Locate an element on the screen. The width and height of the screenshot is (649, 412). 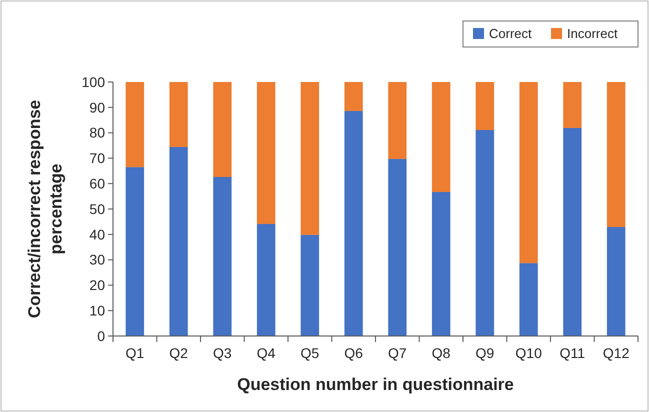
y-tick-label: 40 is located at coordinates (97, 234).